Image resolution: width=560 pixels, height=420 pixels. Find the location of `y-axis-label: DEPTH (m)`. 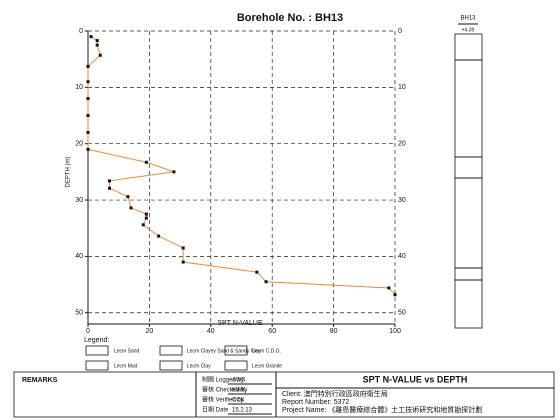

y-axis-label: DEPTH (m) is located at coordinates (69, 172).